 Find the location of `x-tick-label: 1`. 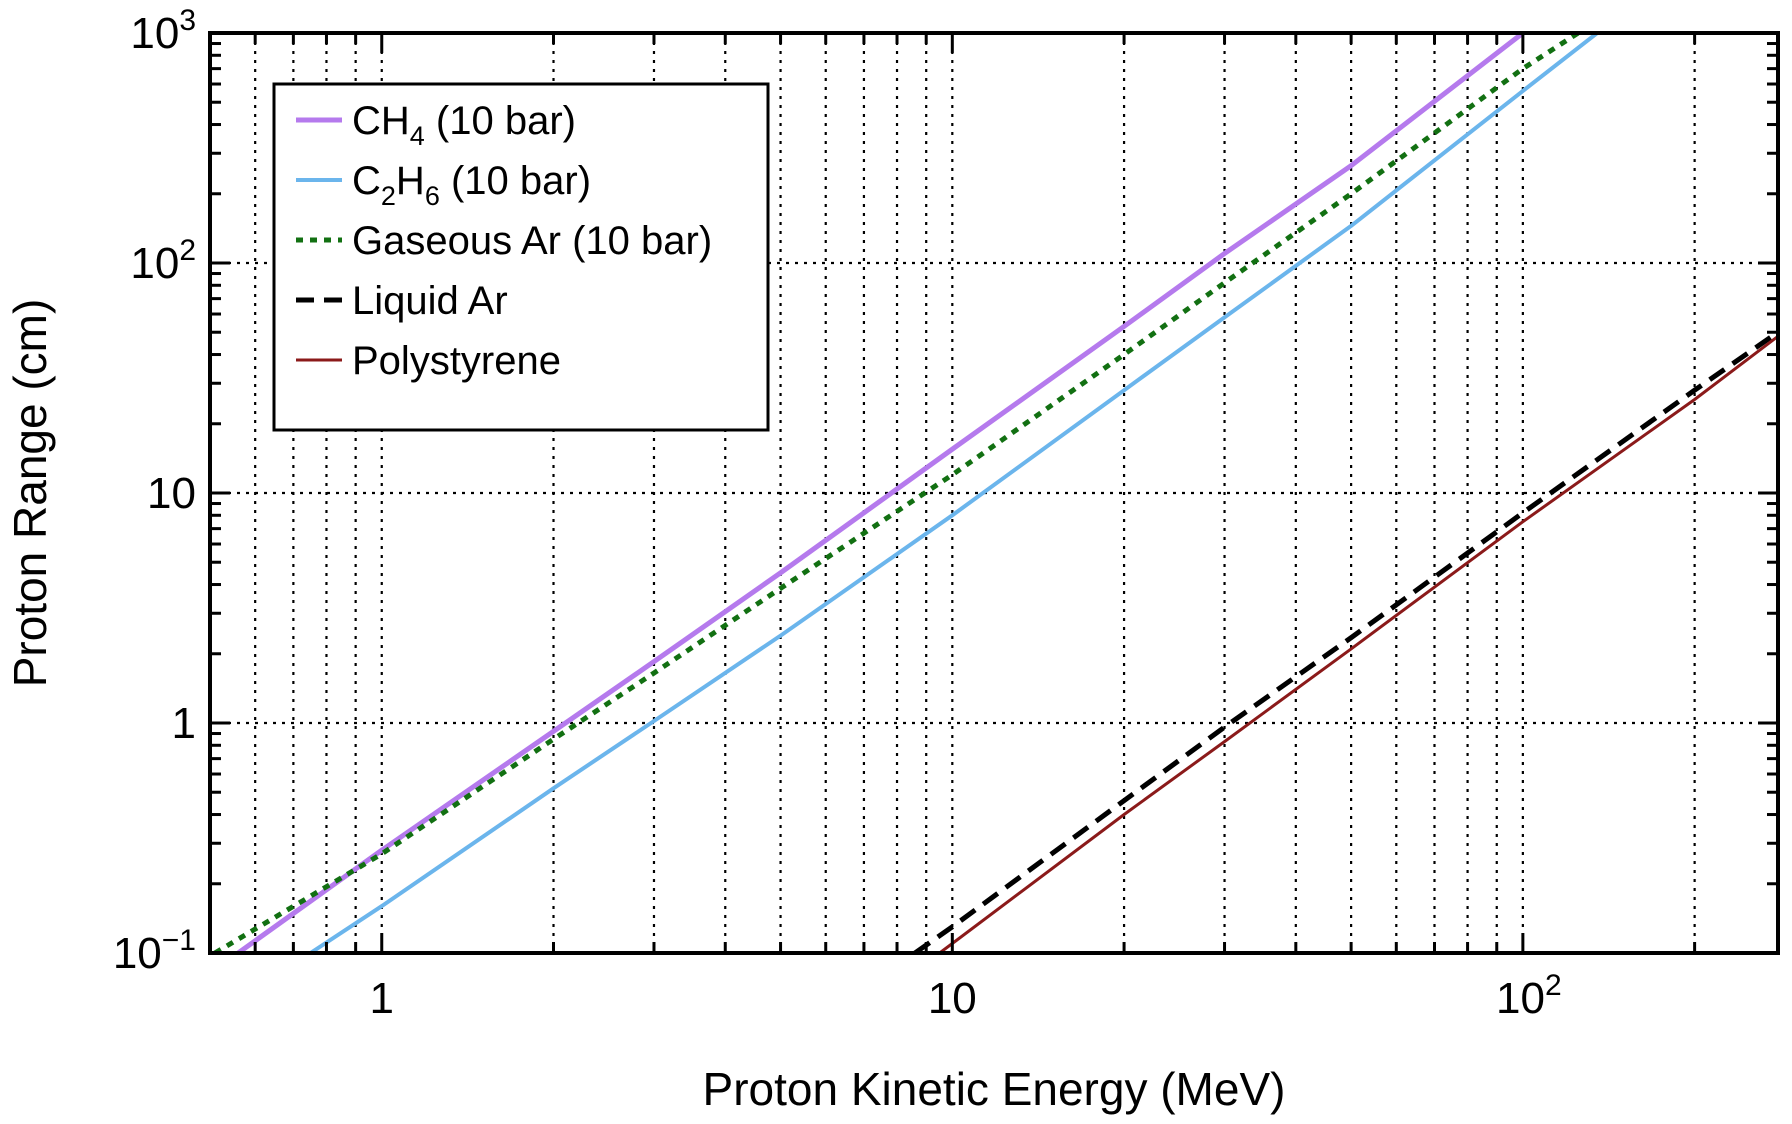

x-tick-label: 1 is located at coordinates (382, 998).